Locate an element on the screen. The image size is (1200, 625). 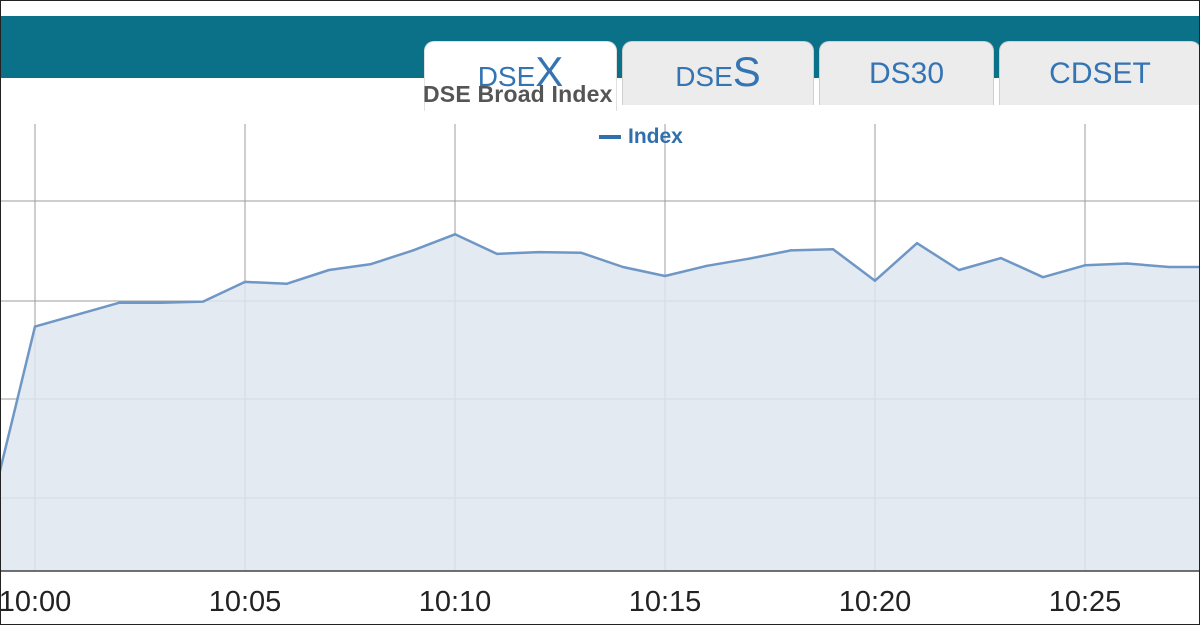
tab-dsex: DSEX is located at coordinates (520, 76).